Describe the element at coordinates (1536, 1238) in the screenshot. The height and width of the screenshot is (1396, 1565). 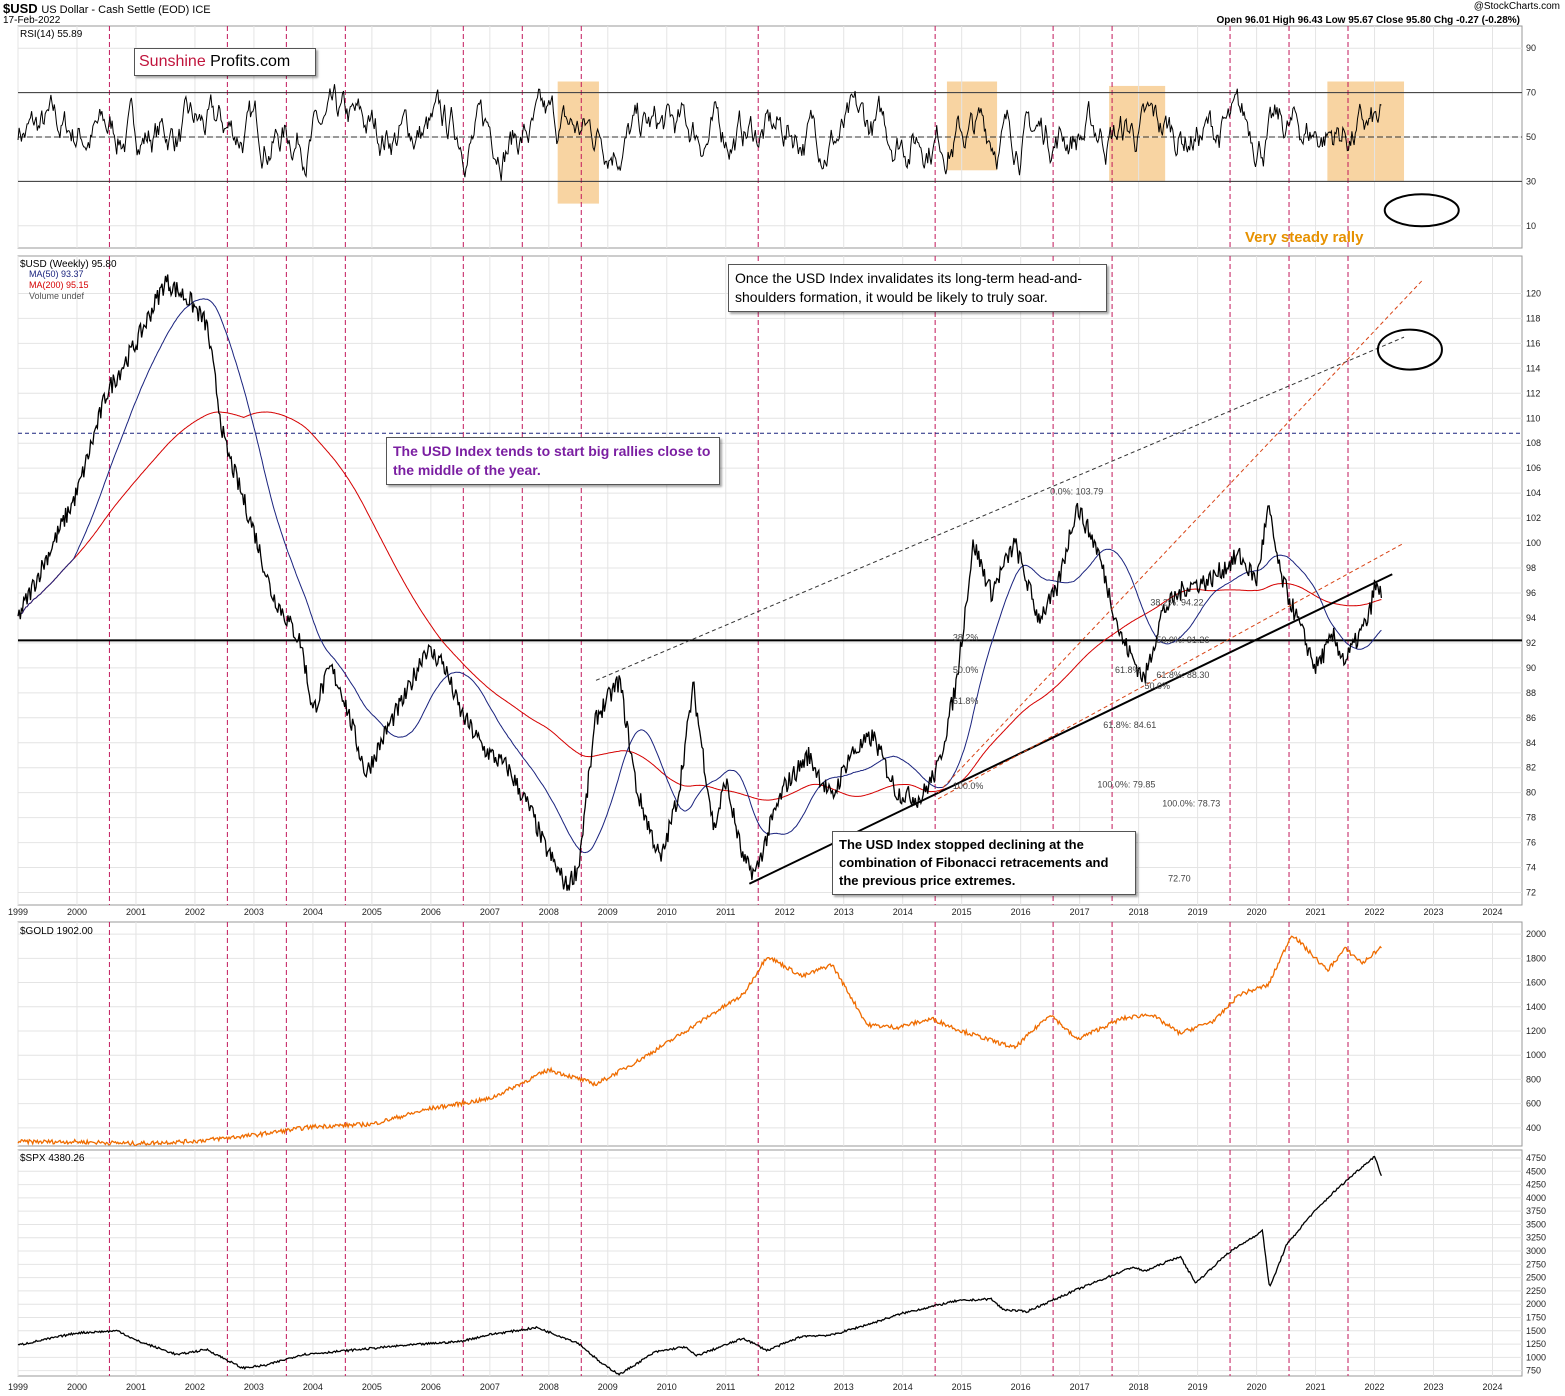
I see `y-tick-label: 3250` at that location.